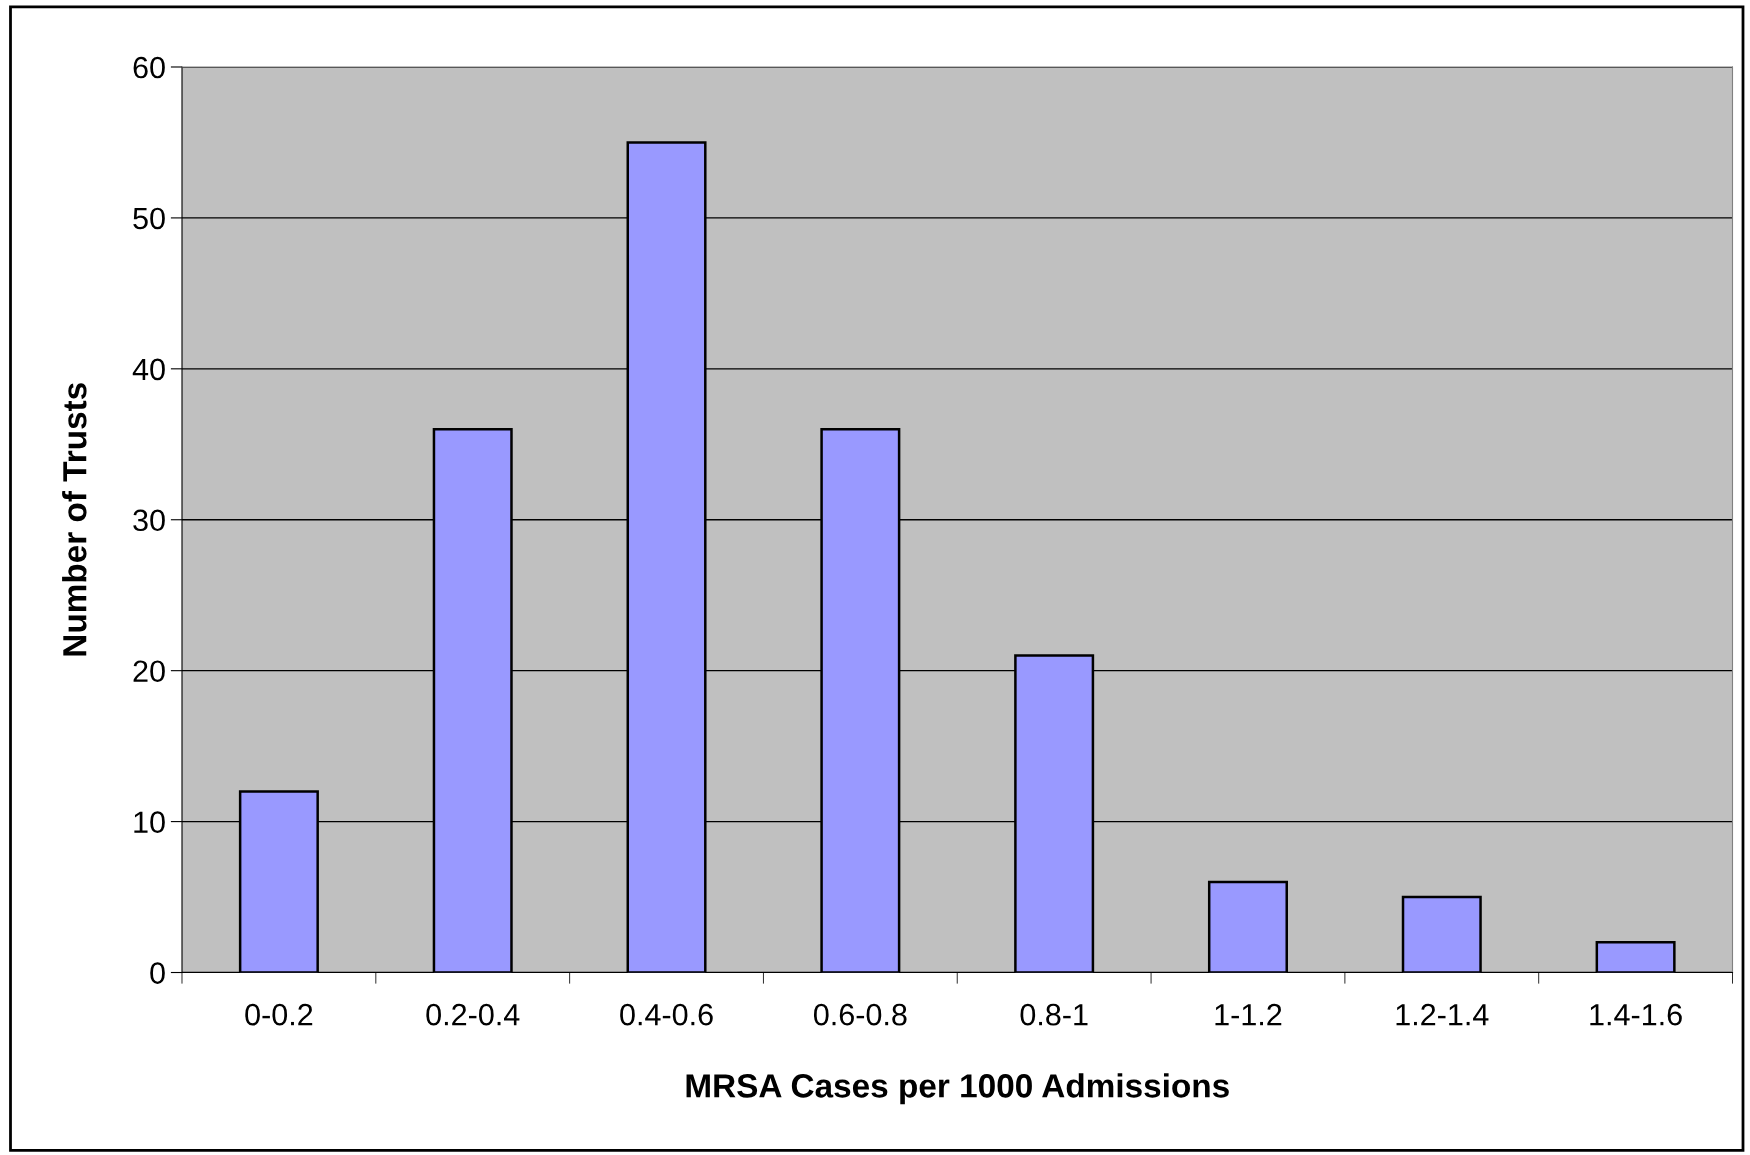  Describe the element at coordinates (1248, 1014) in the screenshot. I see `x-tick-label: 1-1.2` at that location.